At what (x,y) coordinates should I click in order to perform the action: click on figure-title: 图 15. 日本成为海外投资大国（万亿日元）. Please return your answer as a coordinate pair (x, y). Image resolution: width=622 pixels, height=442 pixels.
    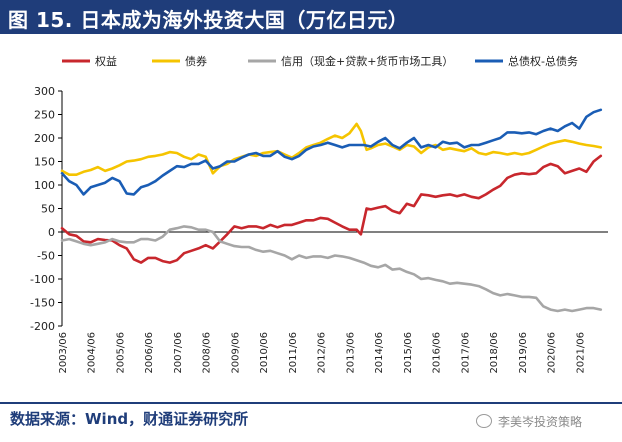
    Looking at the image, I should click on (208, 20).